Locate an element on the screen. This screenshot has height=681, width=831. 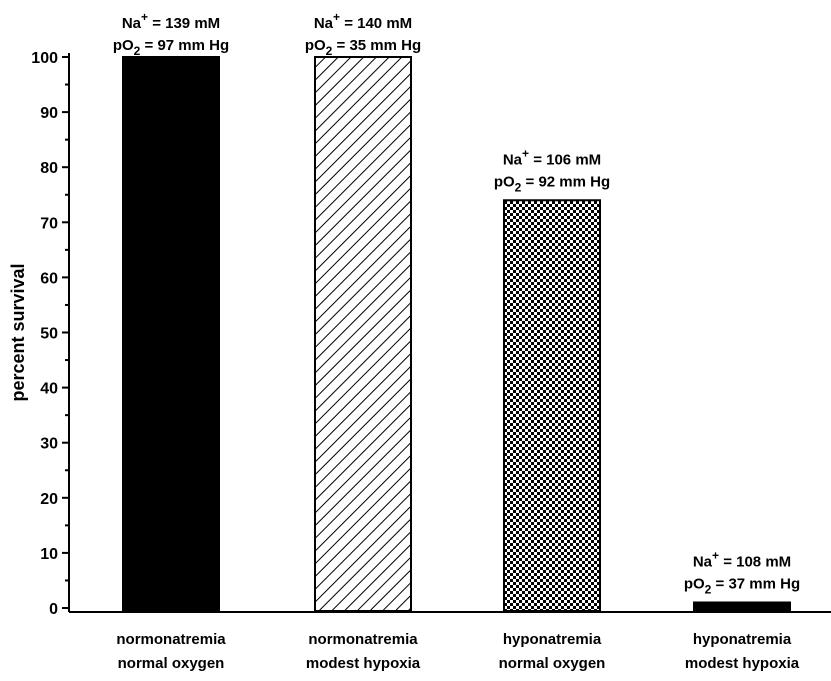
y-tick-label: 60 is located at coordinates (49, 278).